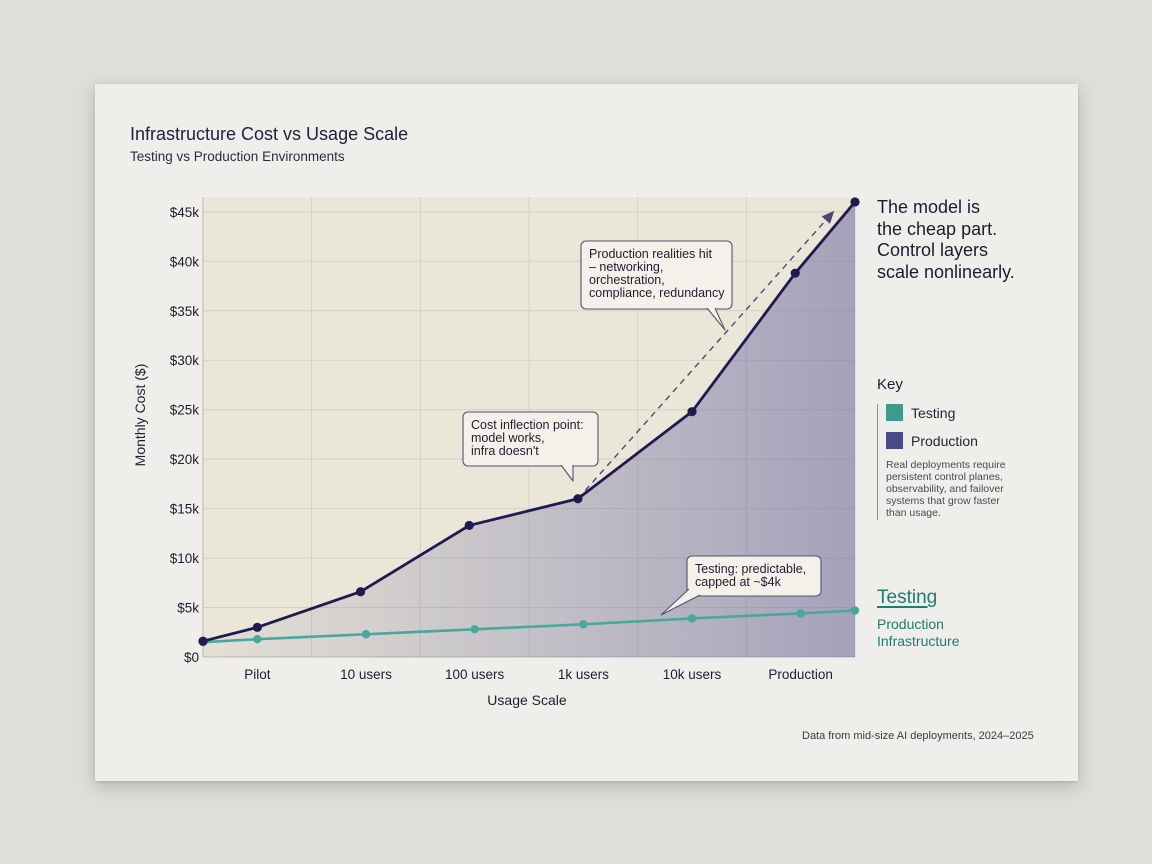 The image size is (1152, 864). I want to click on callout-text-realities-1: – networking,, so click(626, 267).